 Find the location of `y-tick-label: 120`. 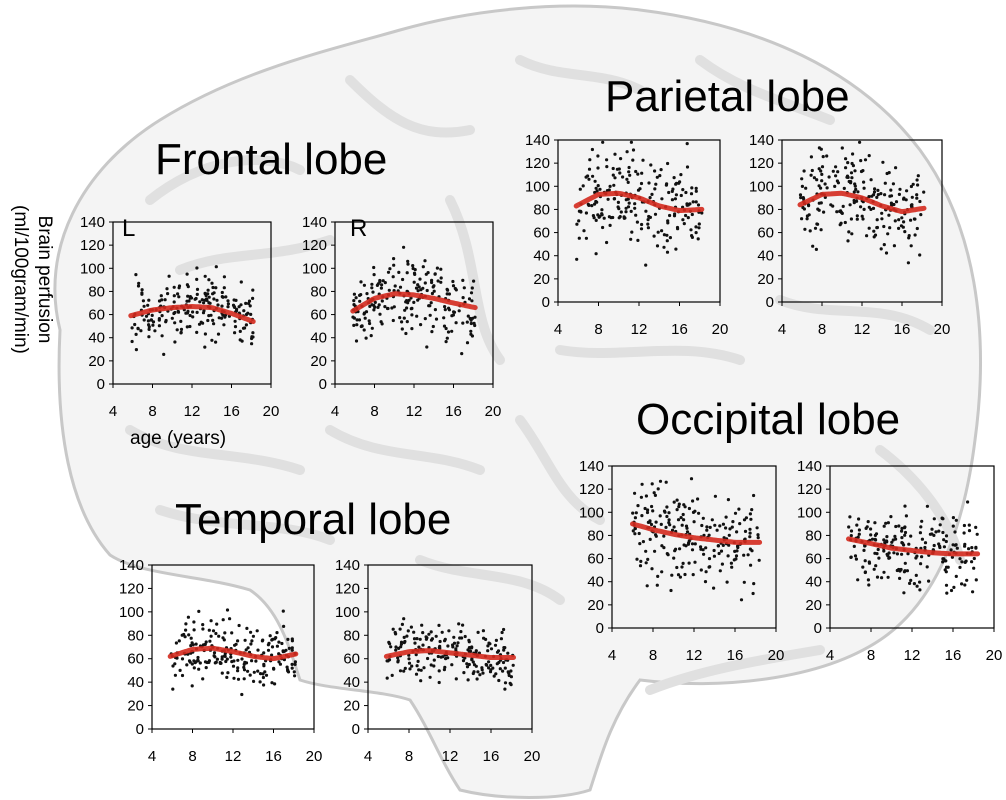

y-tick-label: 120 is located at coordinates (131, 588).